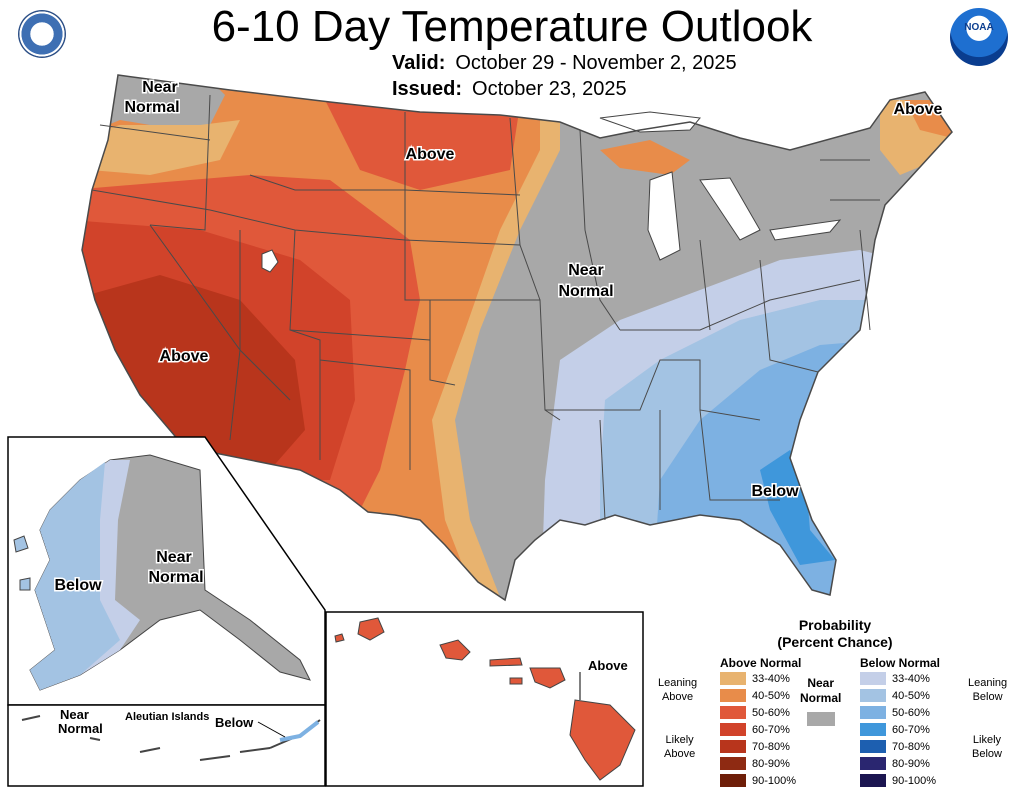  I want to click on below-legend-row: 40-50%, so click(900, 695).